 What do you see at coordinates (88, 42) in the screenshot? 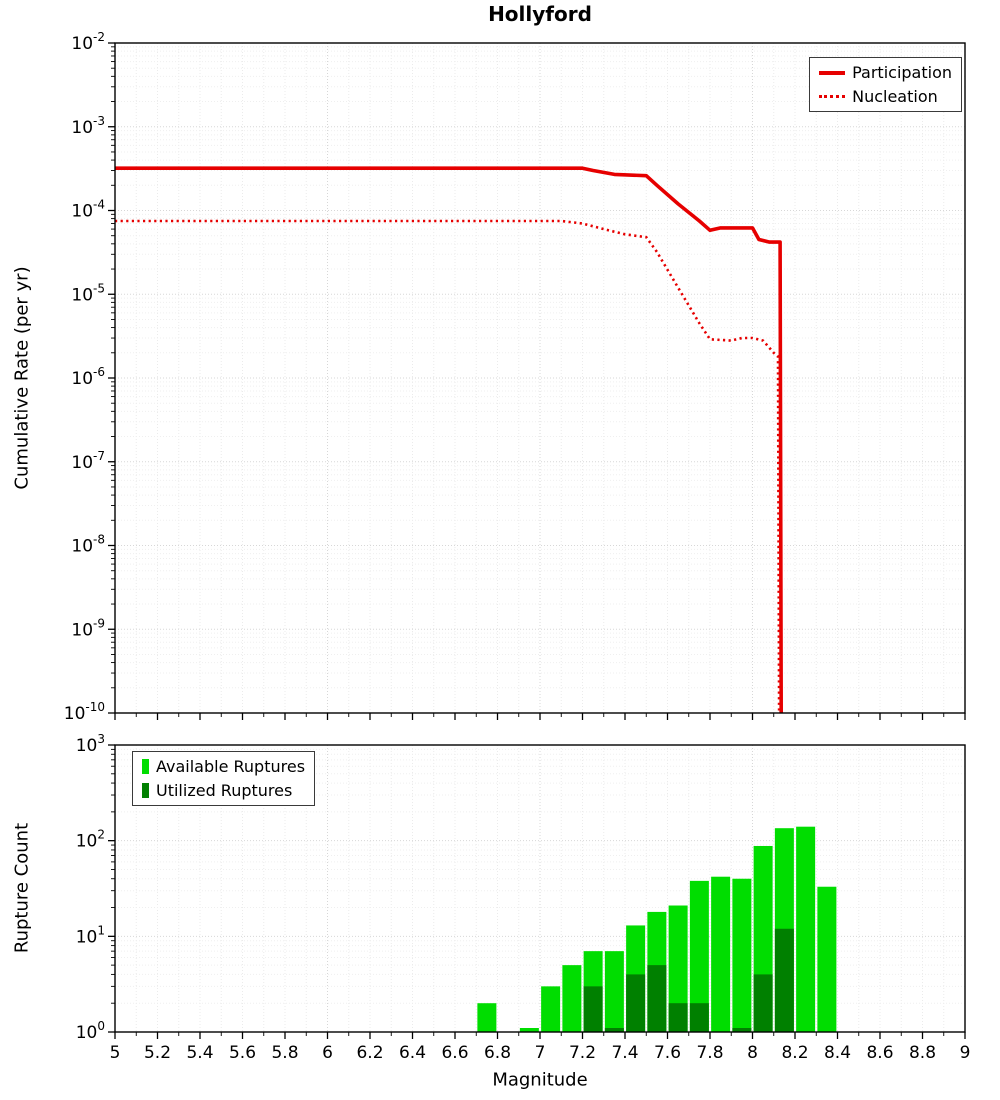
I see `svg-text: 10⁻²` at bounding box center [88, 42].